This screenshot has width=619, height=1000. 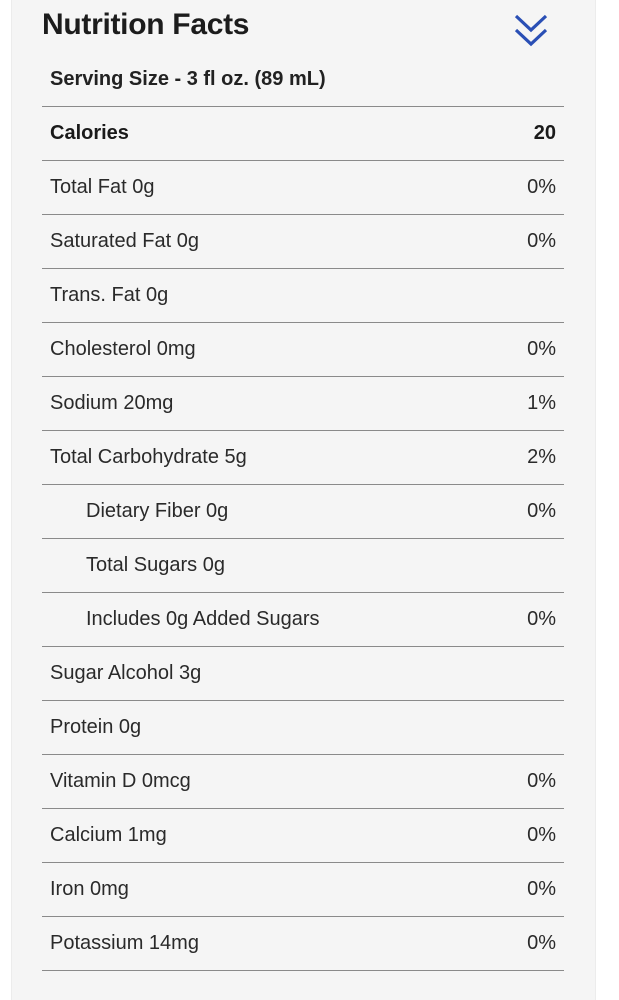 I want to click on nutrient-label: Protein 0g, so click(x=96, y=727).